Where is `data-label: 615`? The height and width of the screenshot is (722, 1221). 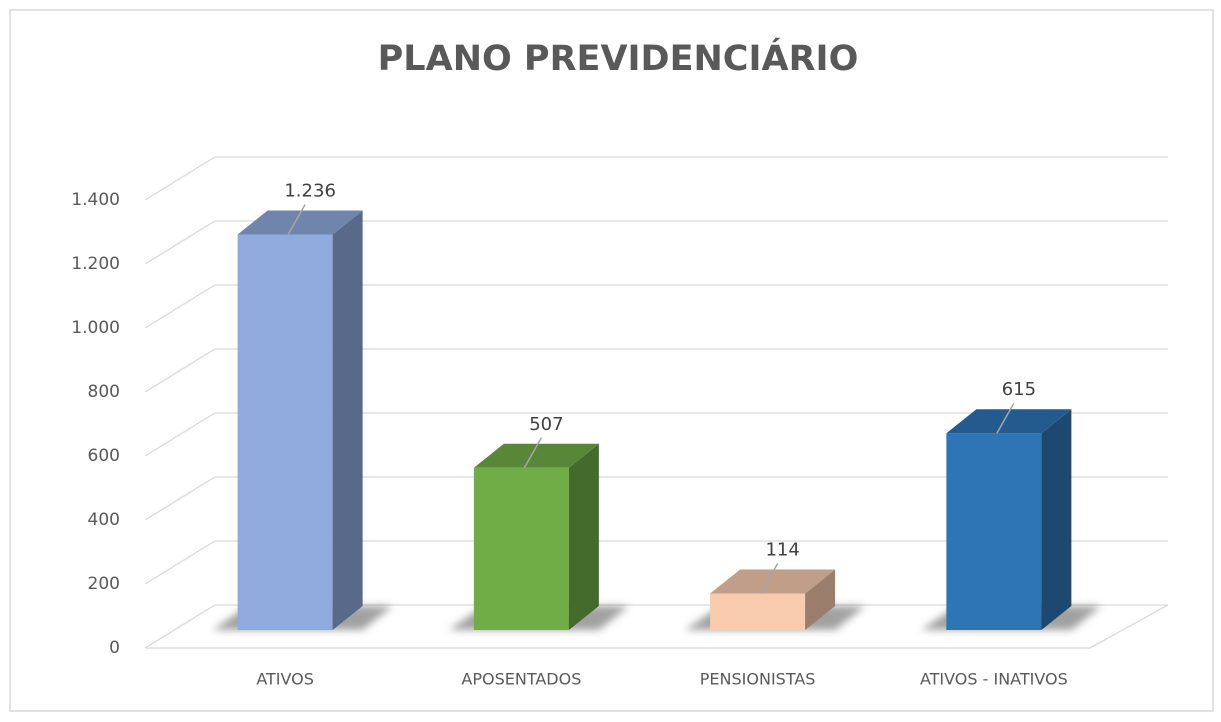
data-label: 615 is located at coordinates (1019, 389).